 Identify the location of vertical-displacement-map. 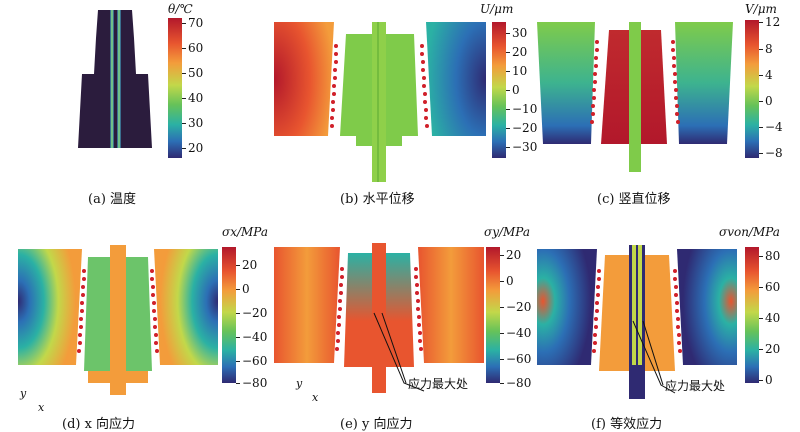
(635, 97).